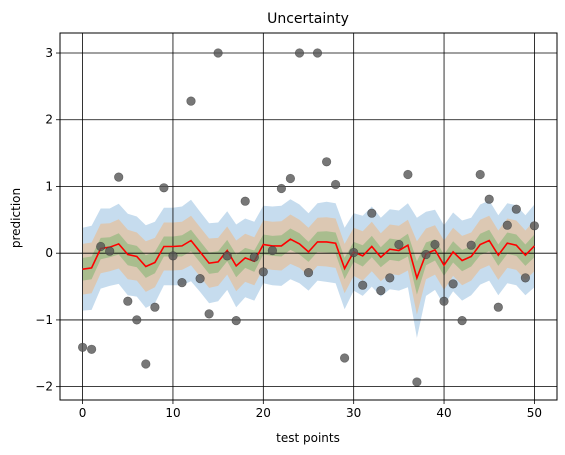  What do you see at coordinates (49, 186) in the screenshot?
I see `y-tick-label: 1` at bounding box center [49, 186].